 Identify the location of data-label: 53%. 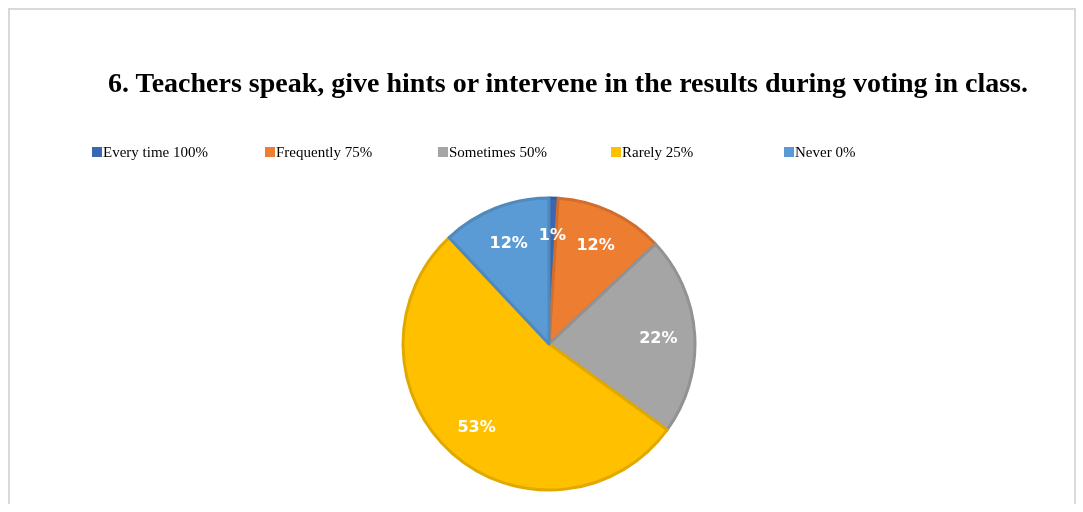
(476, 426).